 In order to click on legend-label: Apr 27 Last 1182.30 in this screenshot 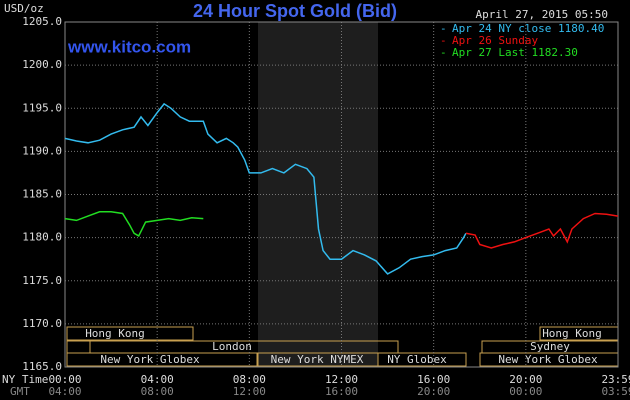, I will do `click(515, 52)`.